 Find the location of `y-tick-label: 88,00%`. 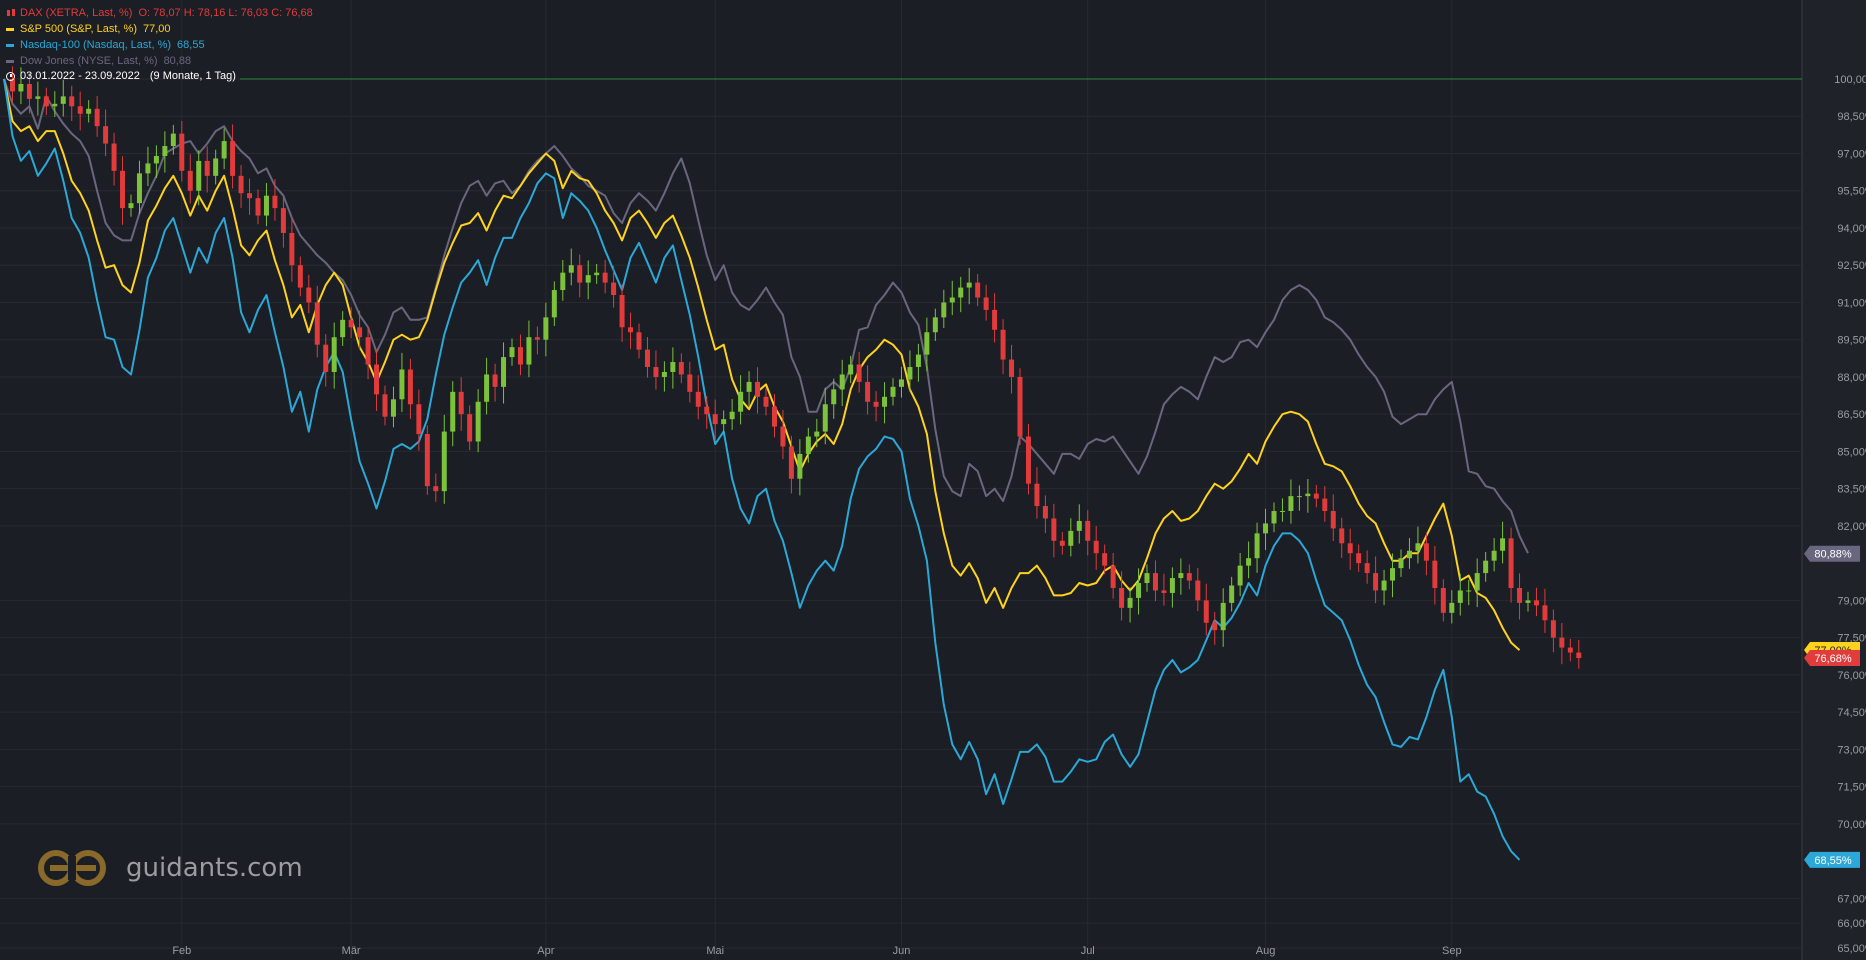

y-tick-label: 88,00% is located at coordinates (1851, 378).